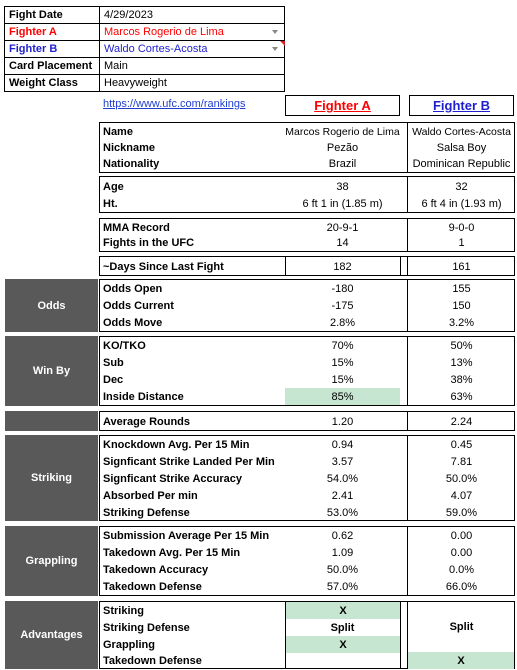  What do you see at coordinates (133, 288) in the screenshot?
I see `odds-open-label: Odds Open` at bounding box center [133, 288].